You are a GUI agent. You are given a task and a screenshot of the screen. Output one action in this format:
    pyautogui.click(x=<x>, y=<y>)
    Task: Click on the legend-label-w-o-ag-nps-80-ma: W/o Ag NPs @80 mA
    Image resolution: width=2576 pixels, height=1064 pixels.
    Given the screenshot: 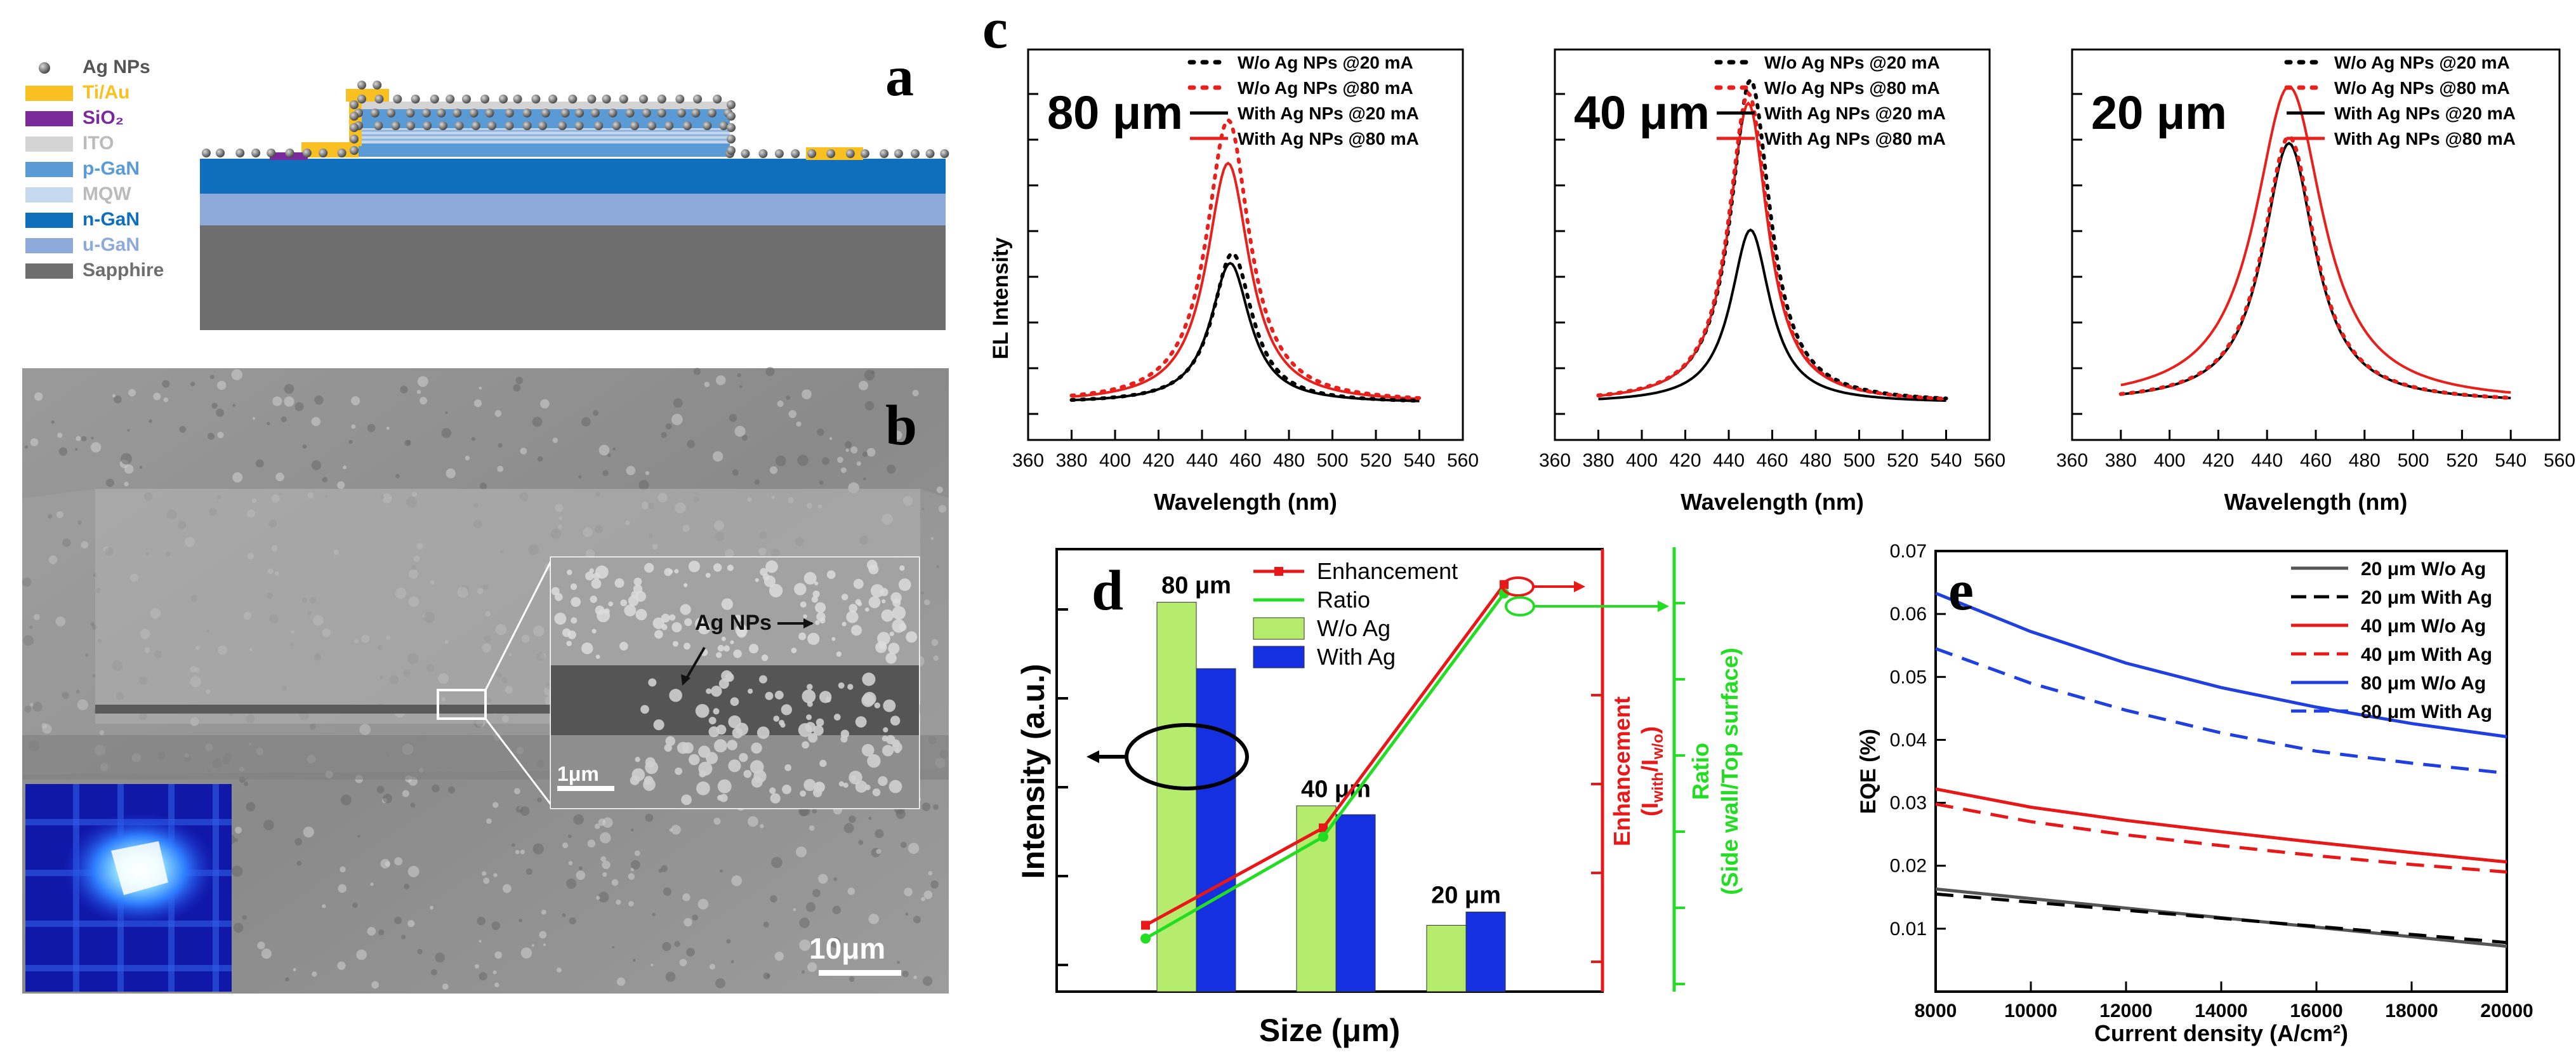 What is the action you would take?
    pyautogui.click(x=2422, y=88)
    